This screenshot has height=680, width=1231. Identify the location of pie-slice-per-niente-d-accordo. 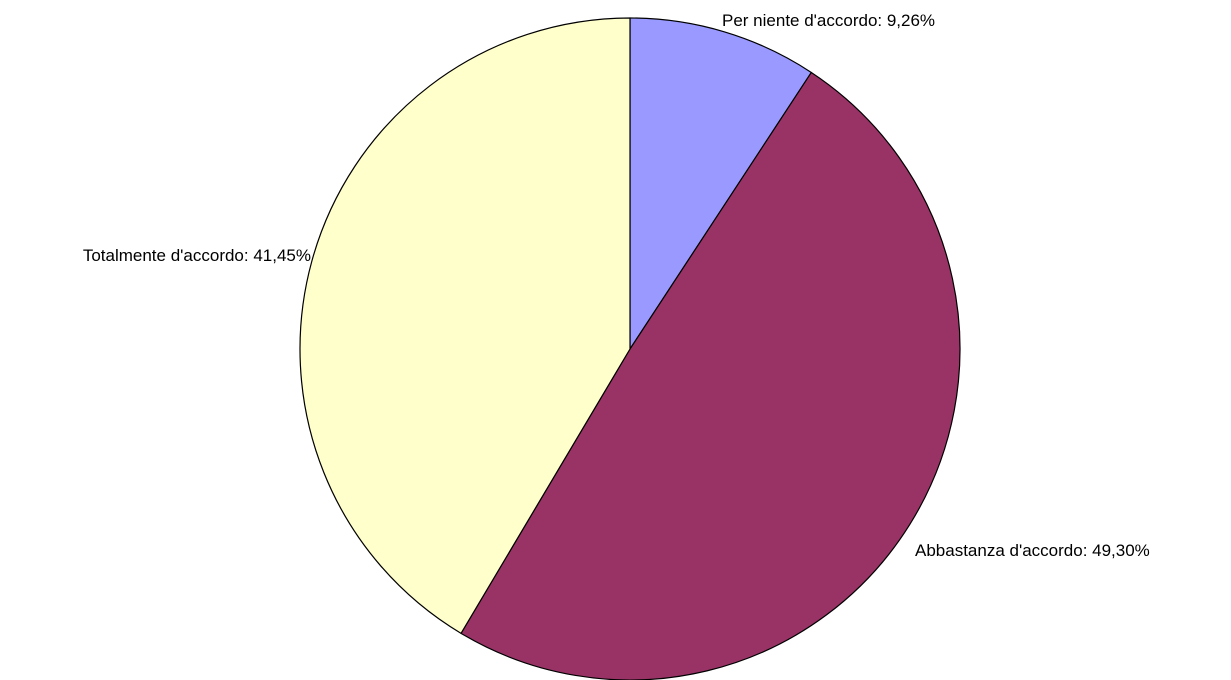
(720, 183).